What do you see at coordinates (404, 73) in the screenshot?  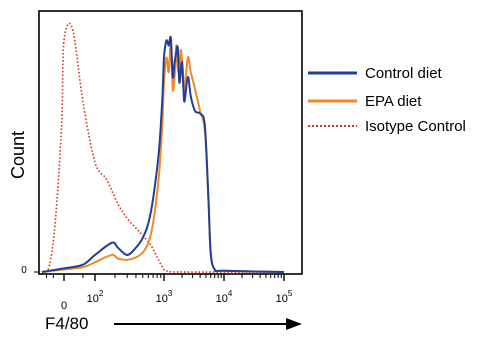 I see `legend-label-0: Control diet` at bounding box center [404, 73].